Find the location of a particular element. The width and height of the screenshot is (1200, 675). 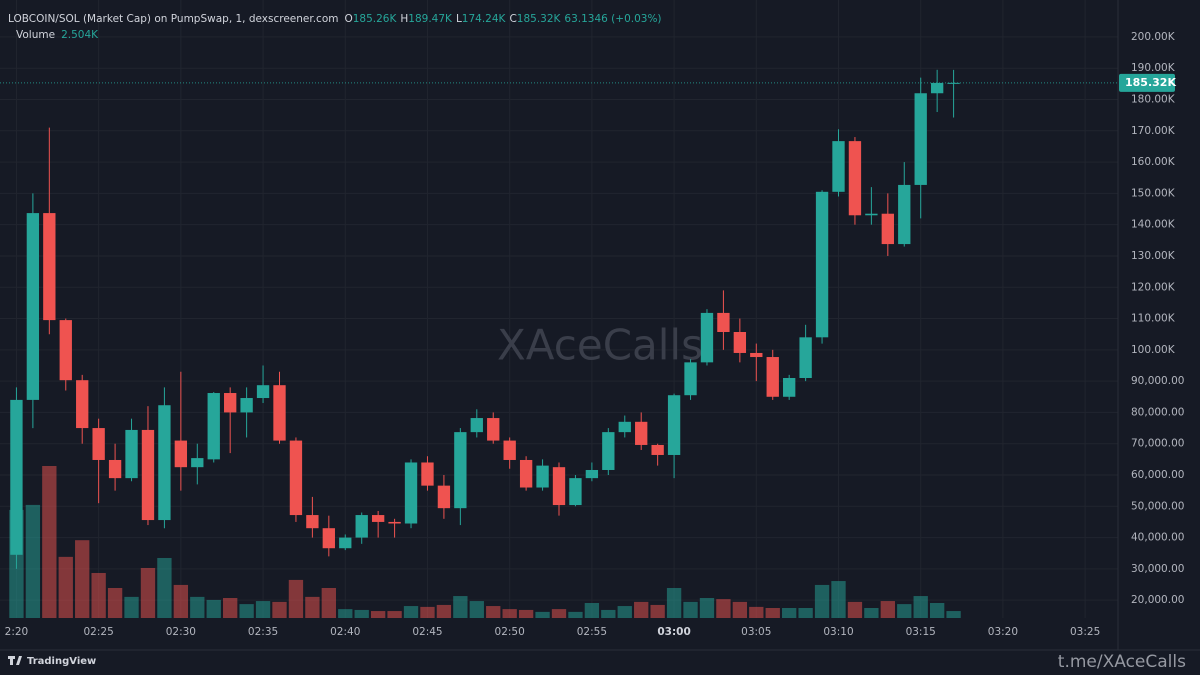

y-tick-label: 190.00K is located at coordinates (1153, 68).